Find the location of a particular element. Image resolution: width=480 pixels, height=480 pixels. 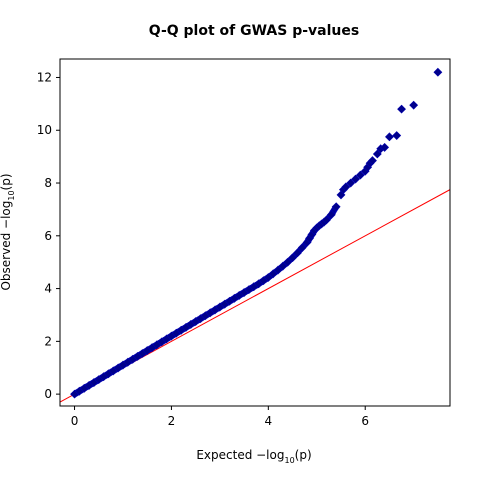

x-tick-label: 4 is located at coordinates (269, 421).